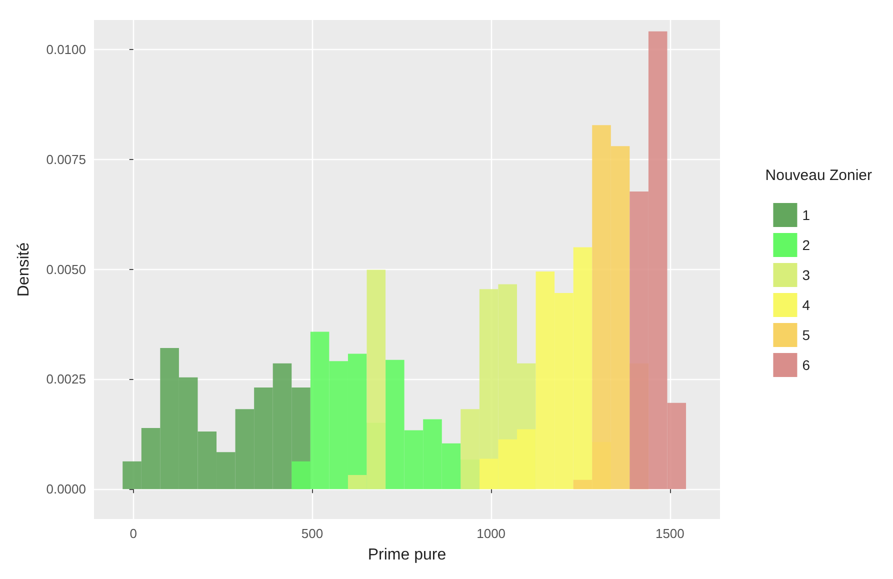 The image size is (893, 579). I want to click on x-tick-label: 1500, so click(669, 533).